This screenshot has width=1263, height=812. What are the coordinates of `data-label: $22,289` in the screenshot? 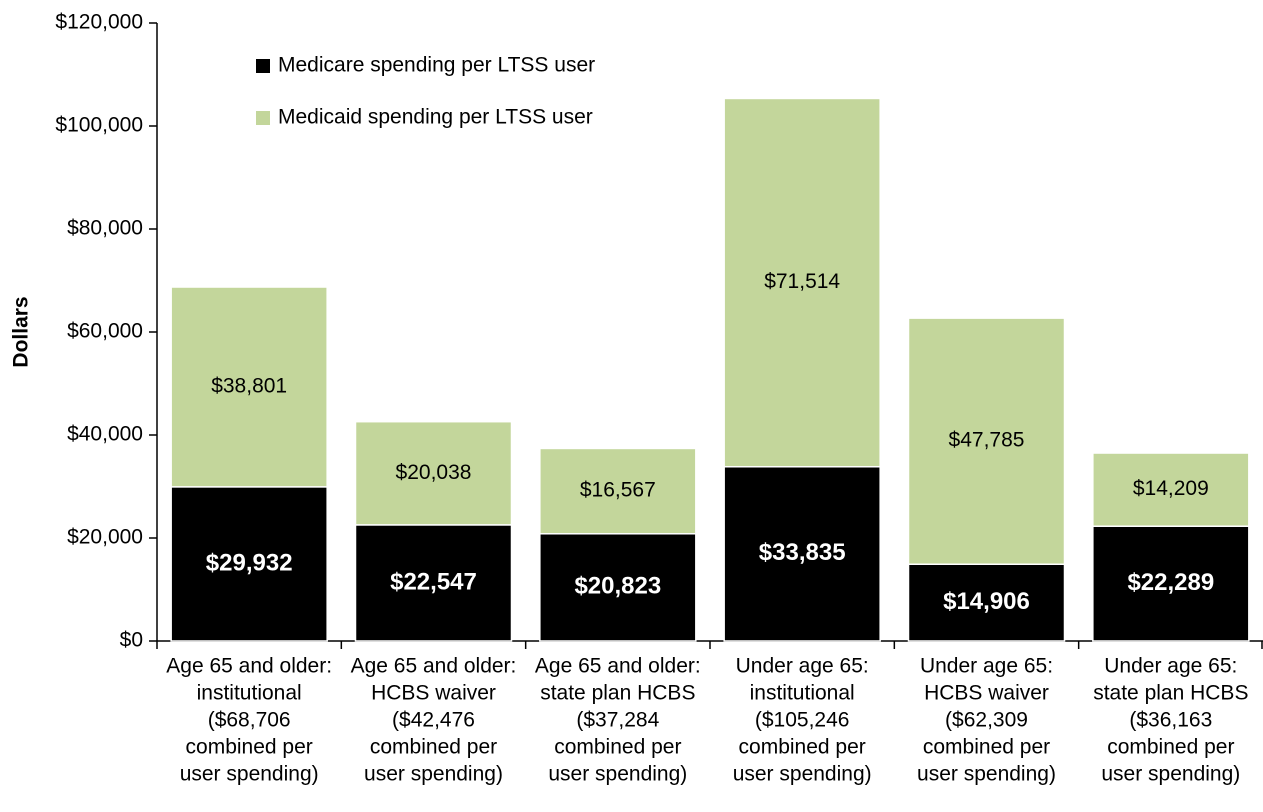 It's located at (1170, 582).